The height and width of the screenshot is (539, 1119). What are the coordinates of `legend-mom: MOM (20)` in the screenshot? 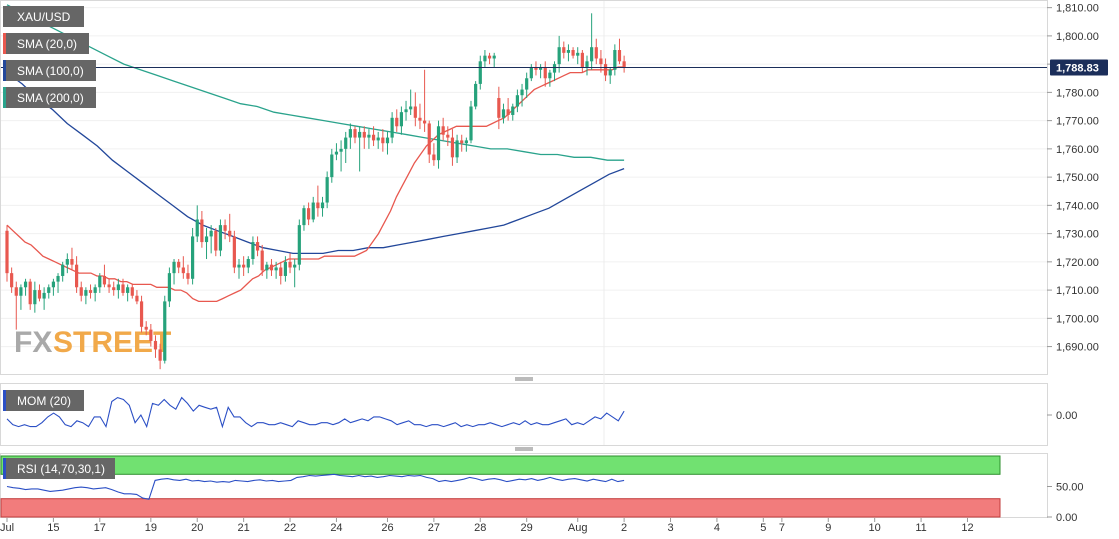 It's located at (43, 400).